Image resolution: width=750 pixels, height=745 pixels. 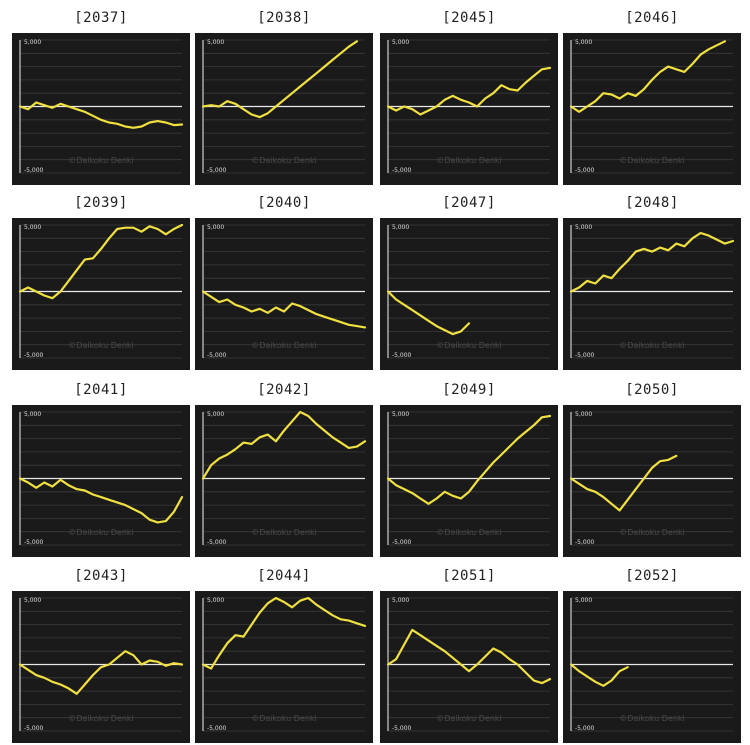 What do you see at coordinates (101, 203) in the screenshot?
I see `machine-number-title: [2039]` at bounding box center [101, 203].